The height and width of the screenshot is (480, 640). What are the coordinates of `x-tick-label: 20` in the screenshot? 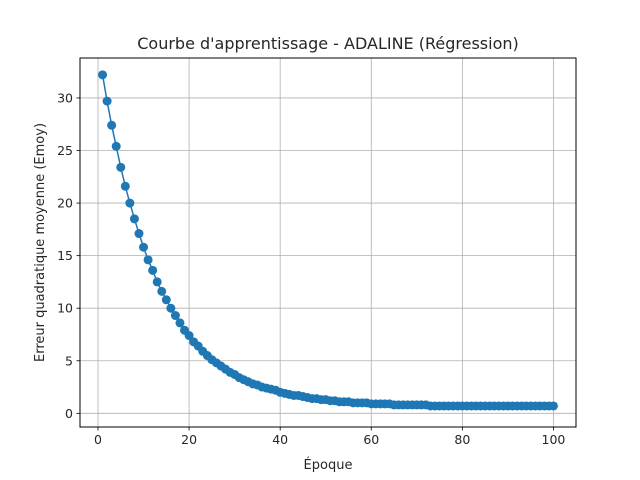 It's located at (189, 439).